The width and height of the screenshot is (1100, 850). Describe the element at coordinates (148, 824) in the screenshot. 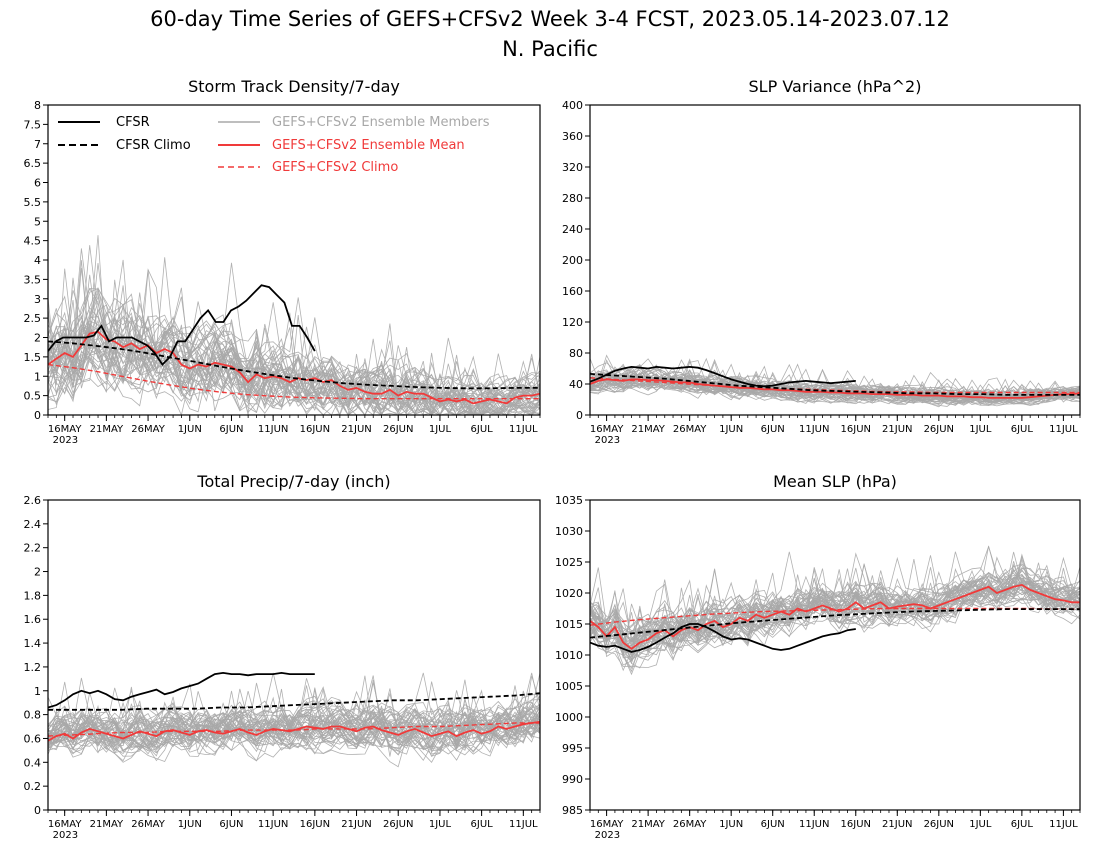

I see `x-tick-label: 26MAY` at that location.